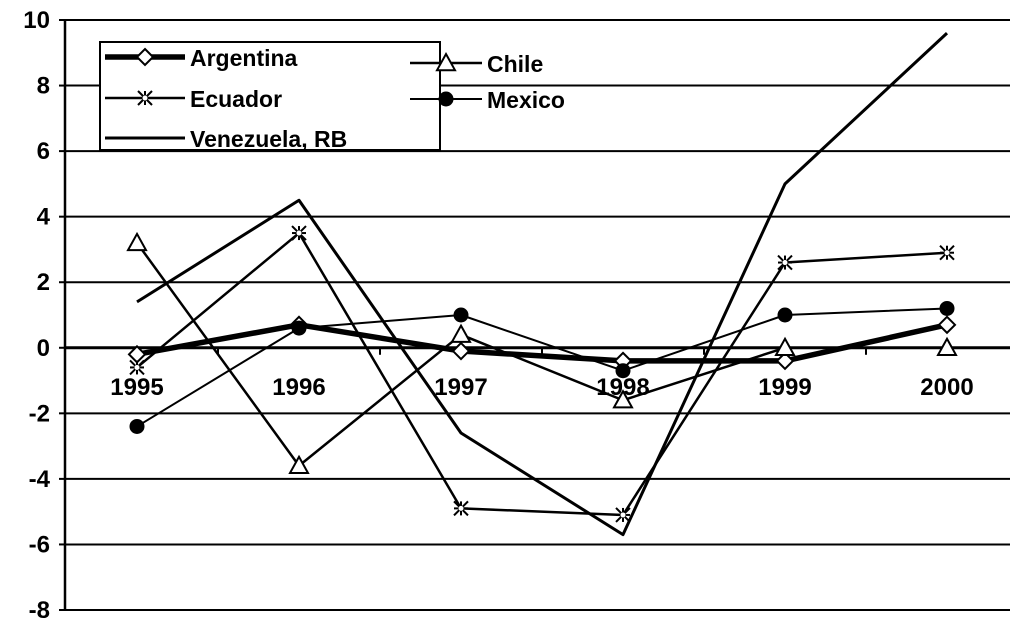 This screenshot has height=623, width=1017. Describe the element at coordinates (43, 348) in the screenshot. I see `y-tick-label: 0` at that location.